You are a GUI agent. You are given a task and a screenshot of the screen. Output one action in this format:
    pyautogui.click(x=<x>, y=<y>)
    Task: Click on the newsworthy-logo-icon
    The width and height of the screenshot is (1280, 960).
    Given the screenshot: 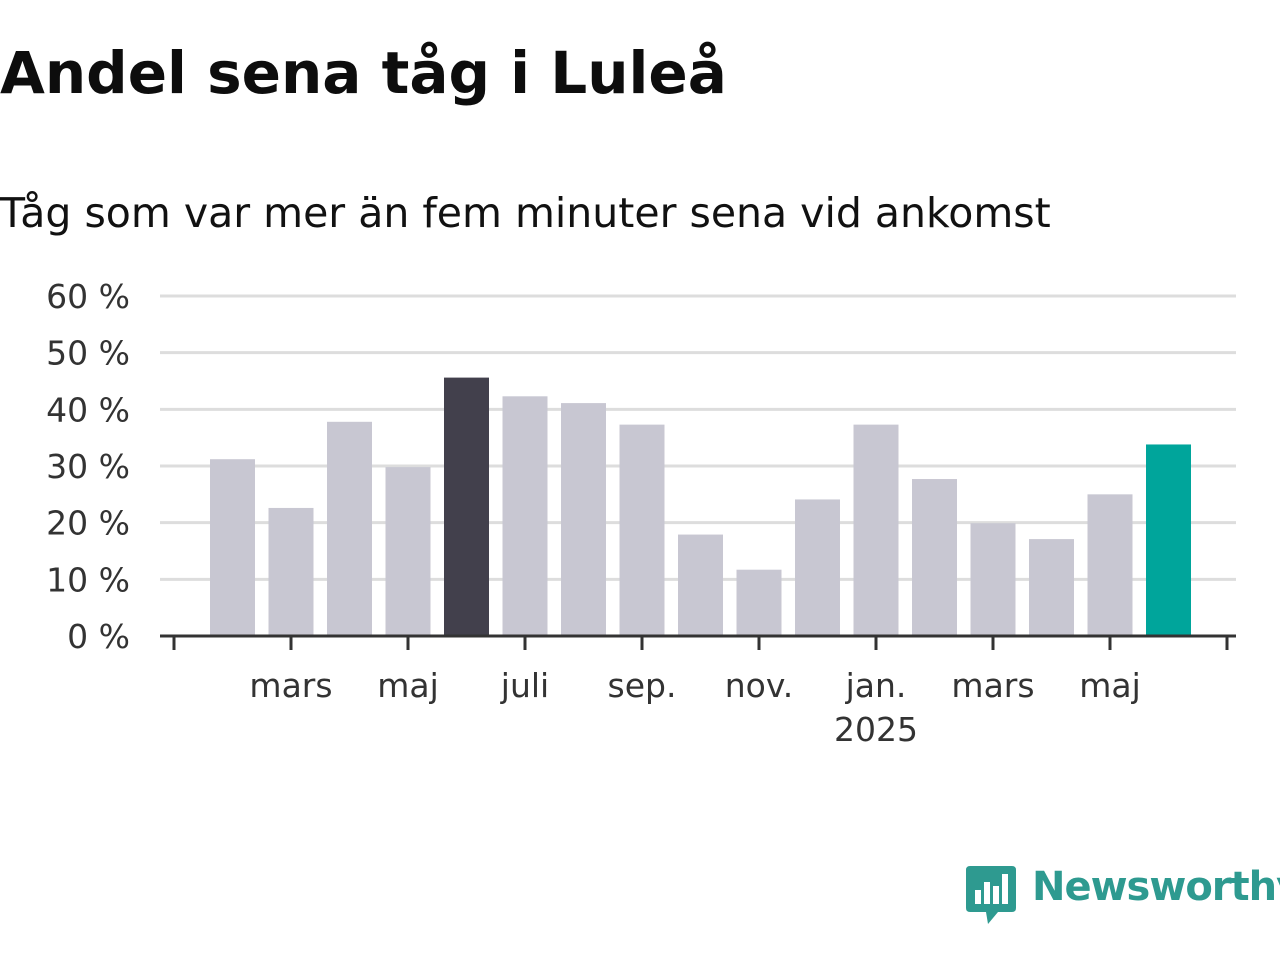 What is the action you would take?
    pyautogui.click(x=991, y=895)
    